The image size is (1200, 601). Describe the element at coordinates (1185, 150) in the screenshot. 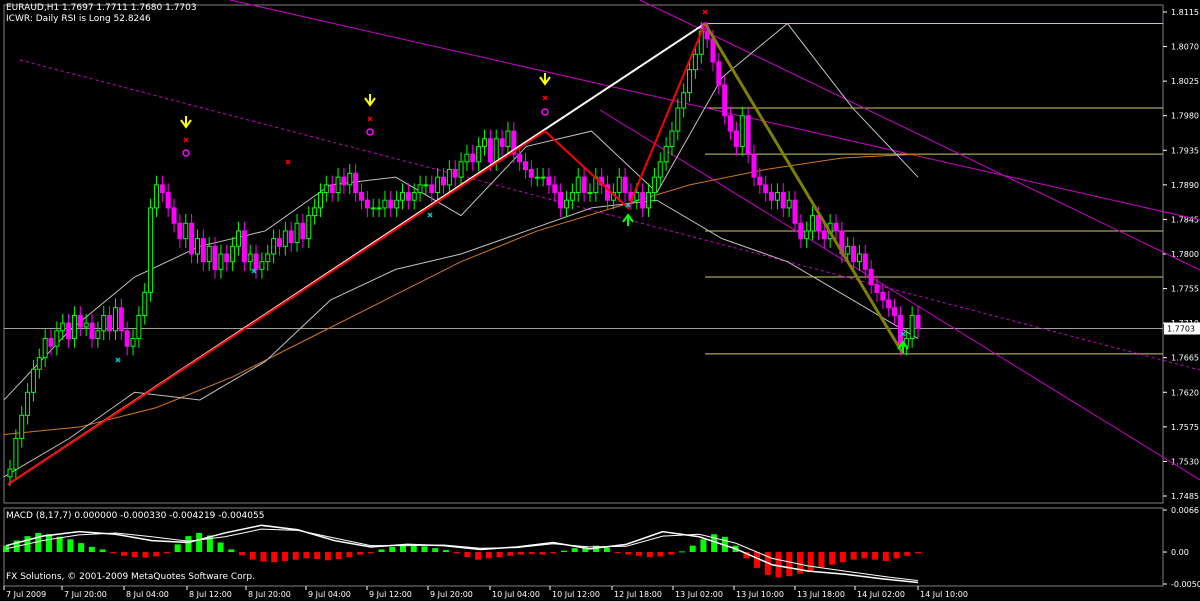

I see `price-tick-label: 1.7935` at that location.